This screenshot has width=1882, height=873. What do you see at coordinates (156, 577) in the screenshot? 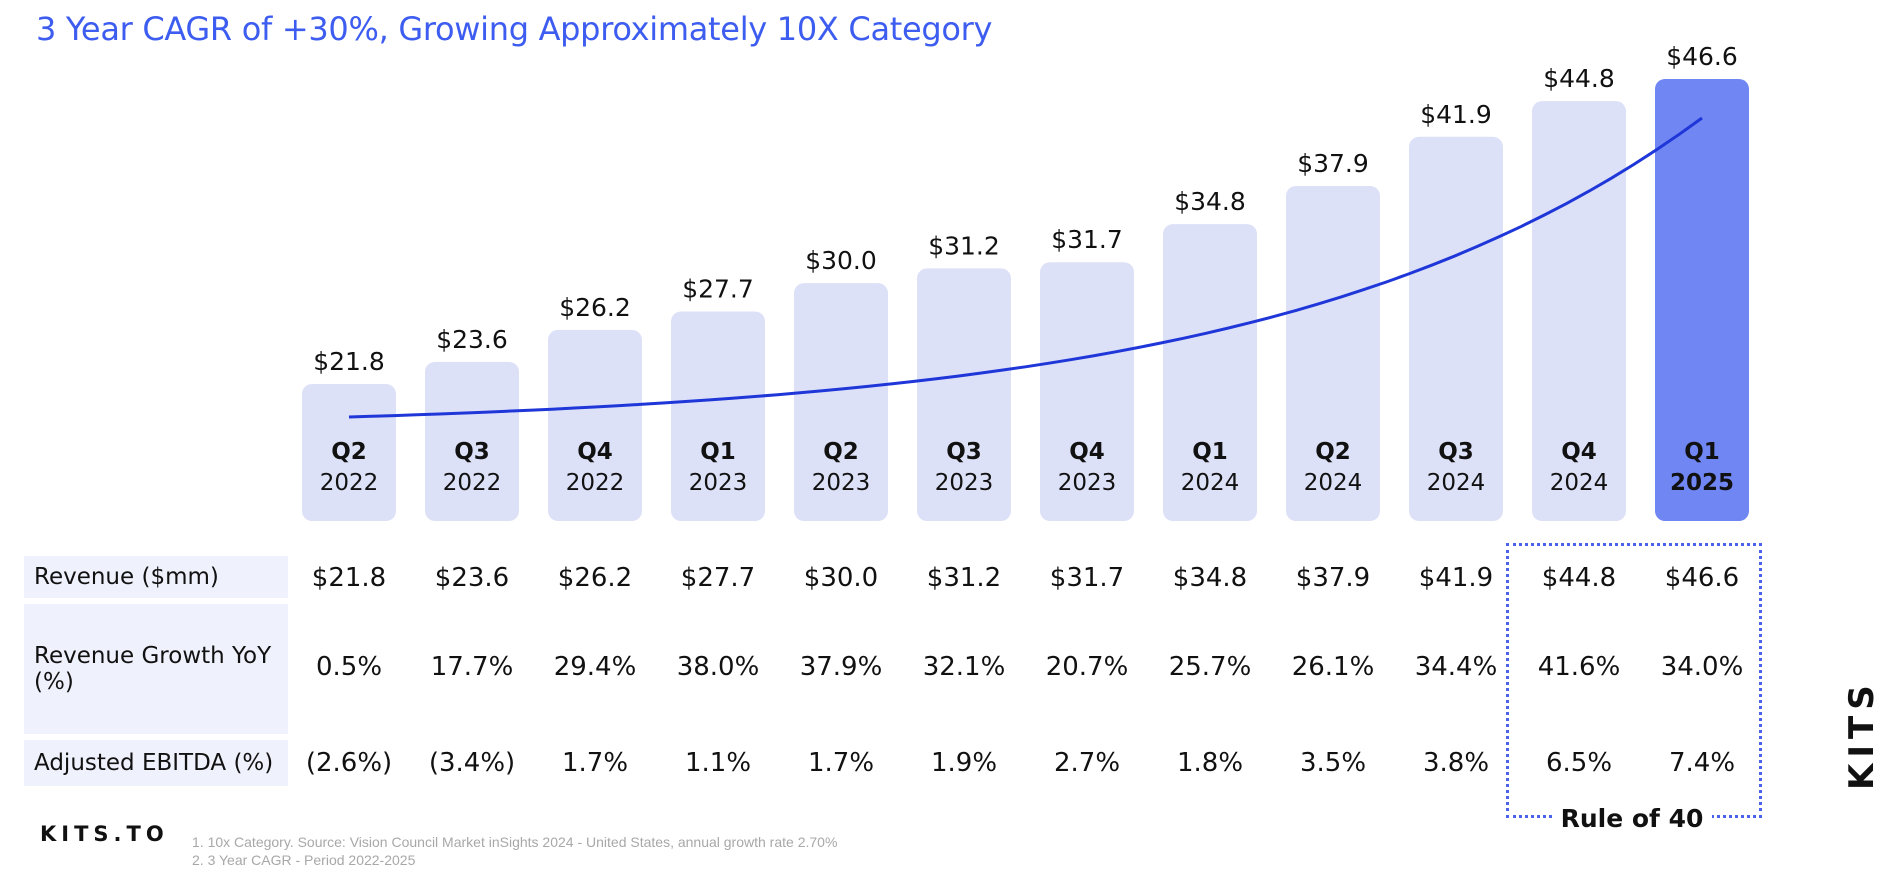
I see `row-label-revenue: Revenue ($mm)` at bounding box center [156, 577].